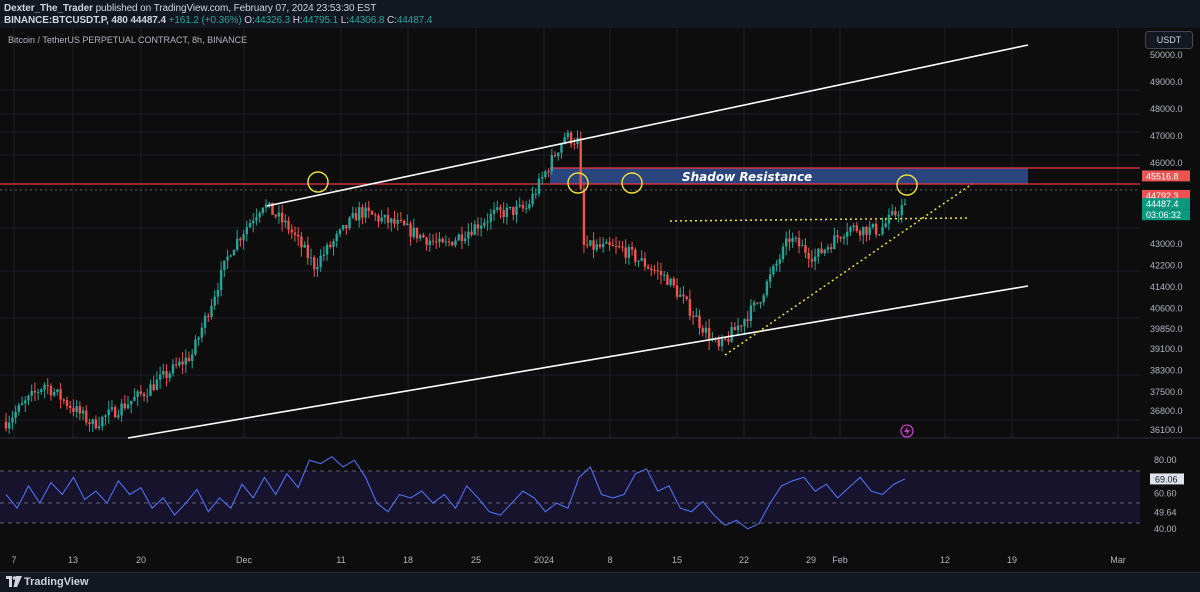  What do you see at coordinates (1166, 82) in the screenshot?
I see `price-tick-label: 49000.0` at bounding box center [1166, 82].